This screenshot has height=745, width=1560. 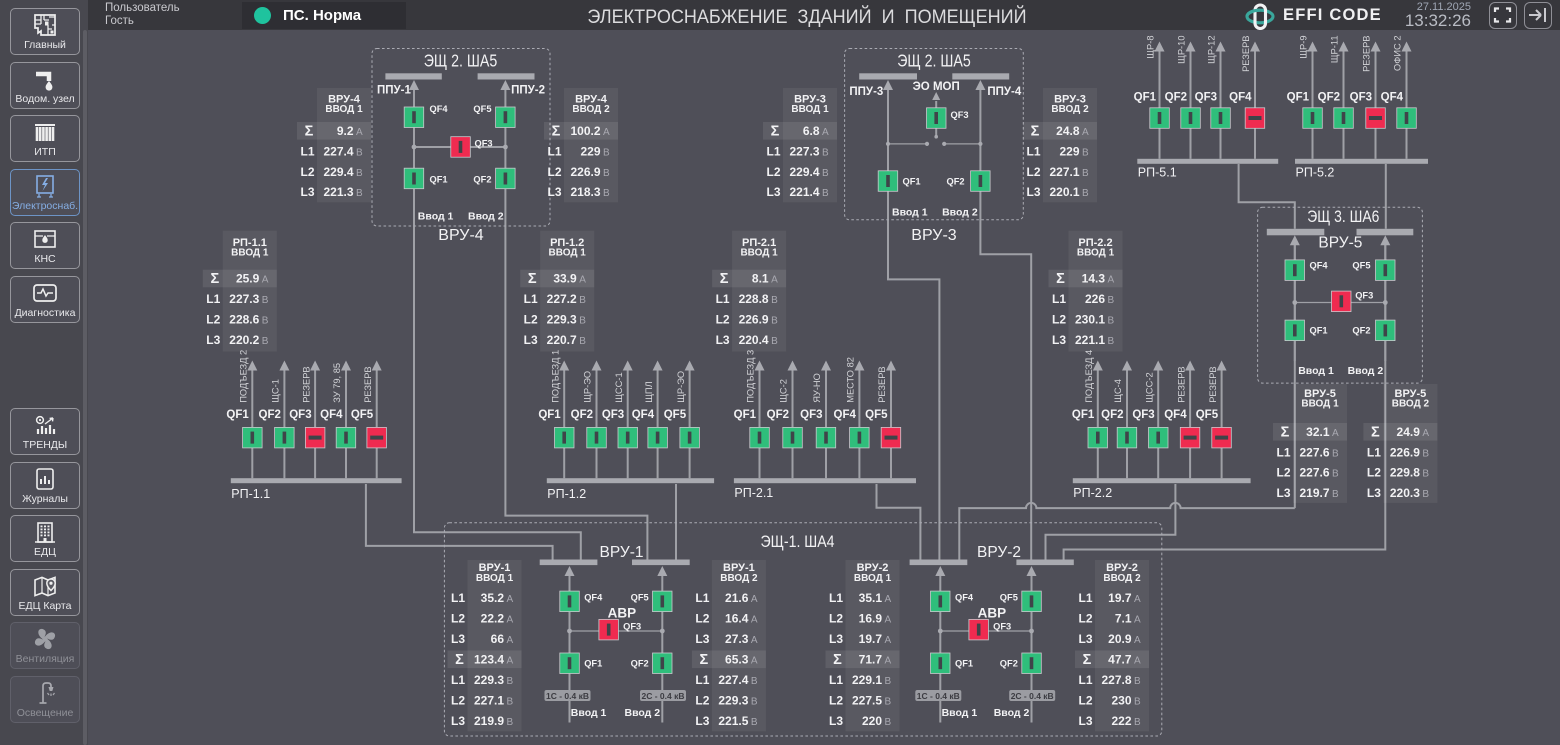 I want to click on svg-text: 229, so click(x=590, y=151).